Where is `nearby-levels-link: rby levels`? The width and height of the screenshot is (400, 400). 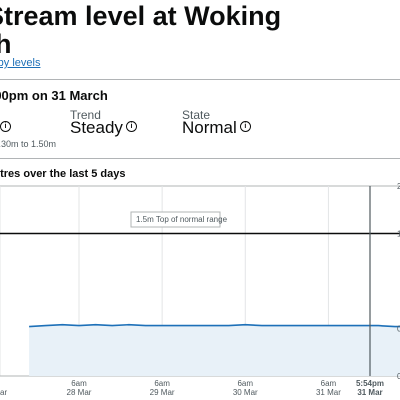 nearby-levels-link: rby levels is located at coordinates (20, 63).